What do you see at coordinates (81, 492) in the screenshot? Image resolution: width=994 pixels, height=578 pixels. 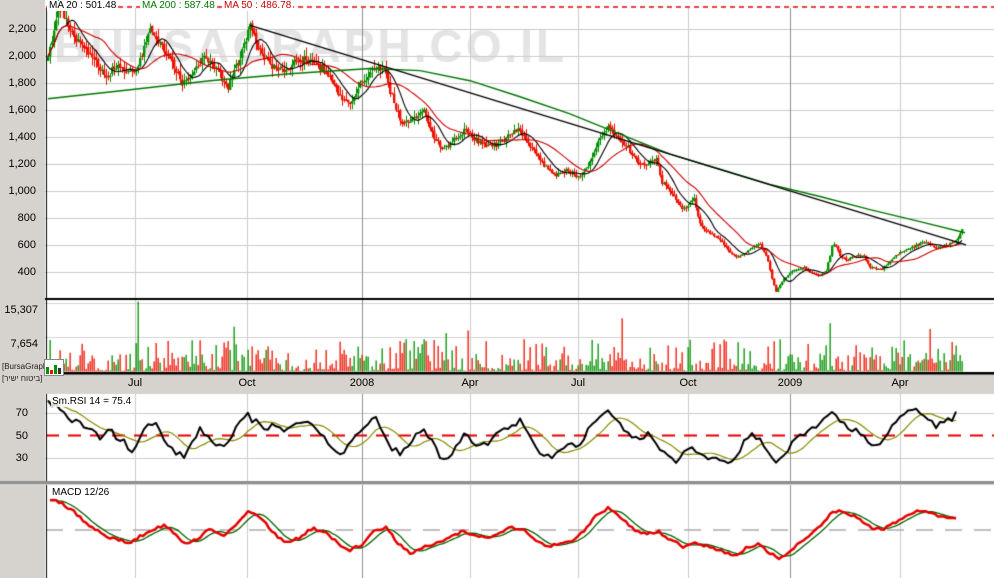 I see `macd-panel-label: MACD 12/26` at bounding box center [81, 492].